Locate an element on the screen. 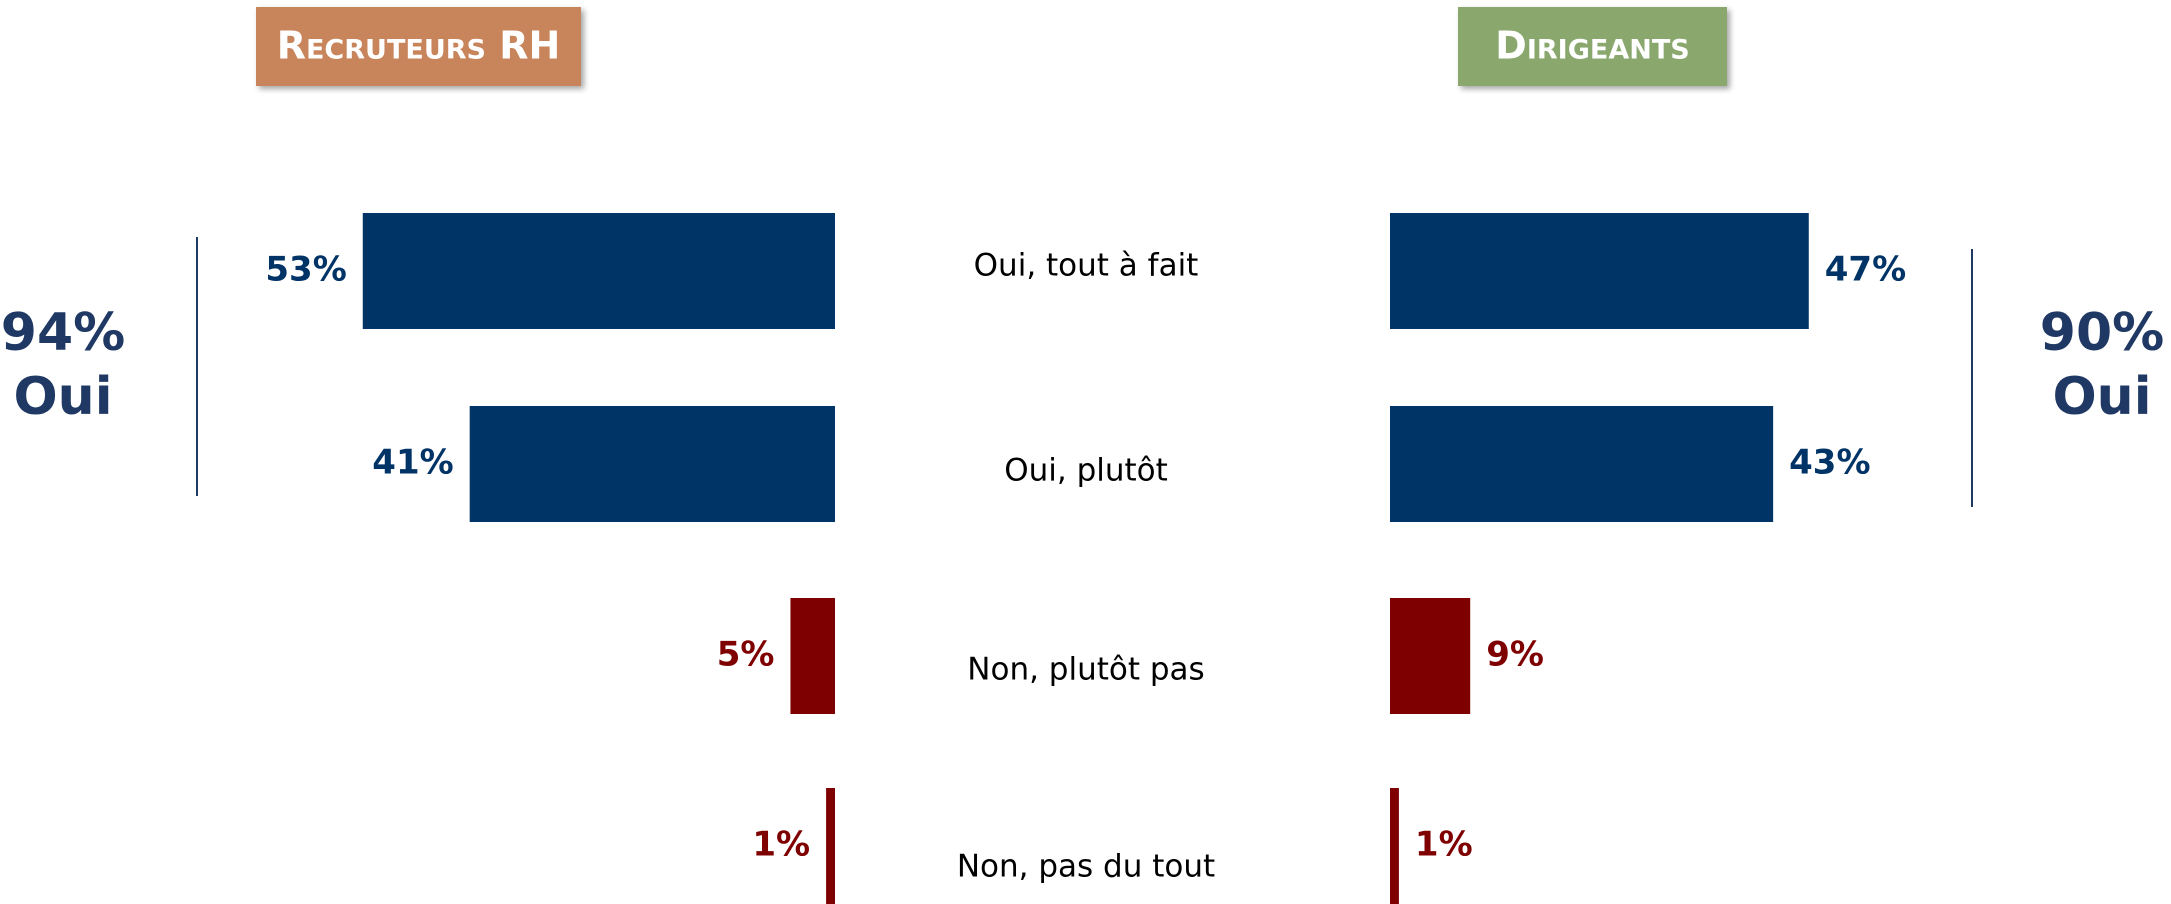 This screenshot has width=2171, height=904. value-label: 9% is located at coordinates (1515, 655).